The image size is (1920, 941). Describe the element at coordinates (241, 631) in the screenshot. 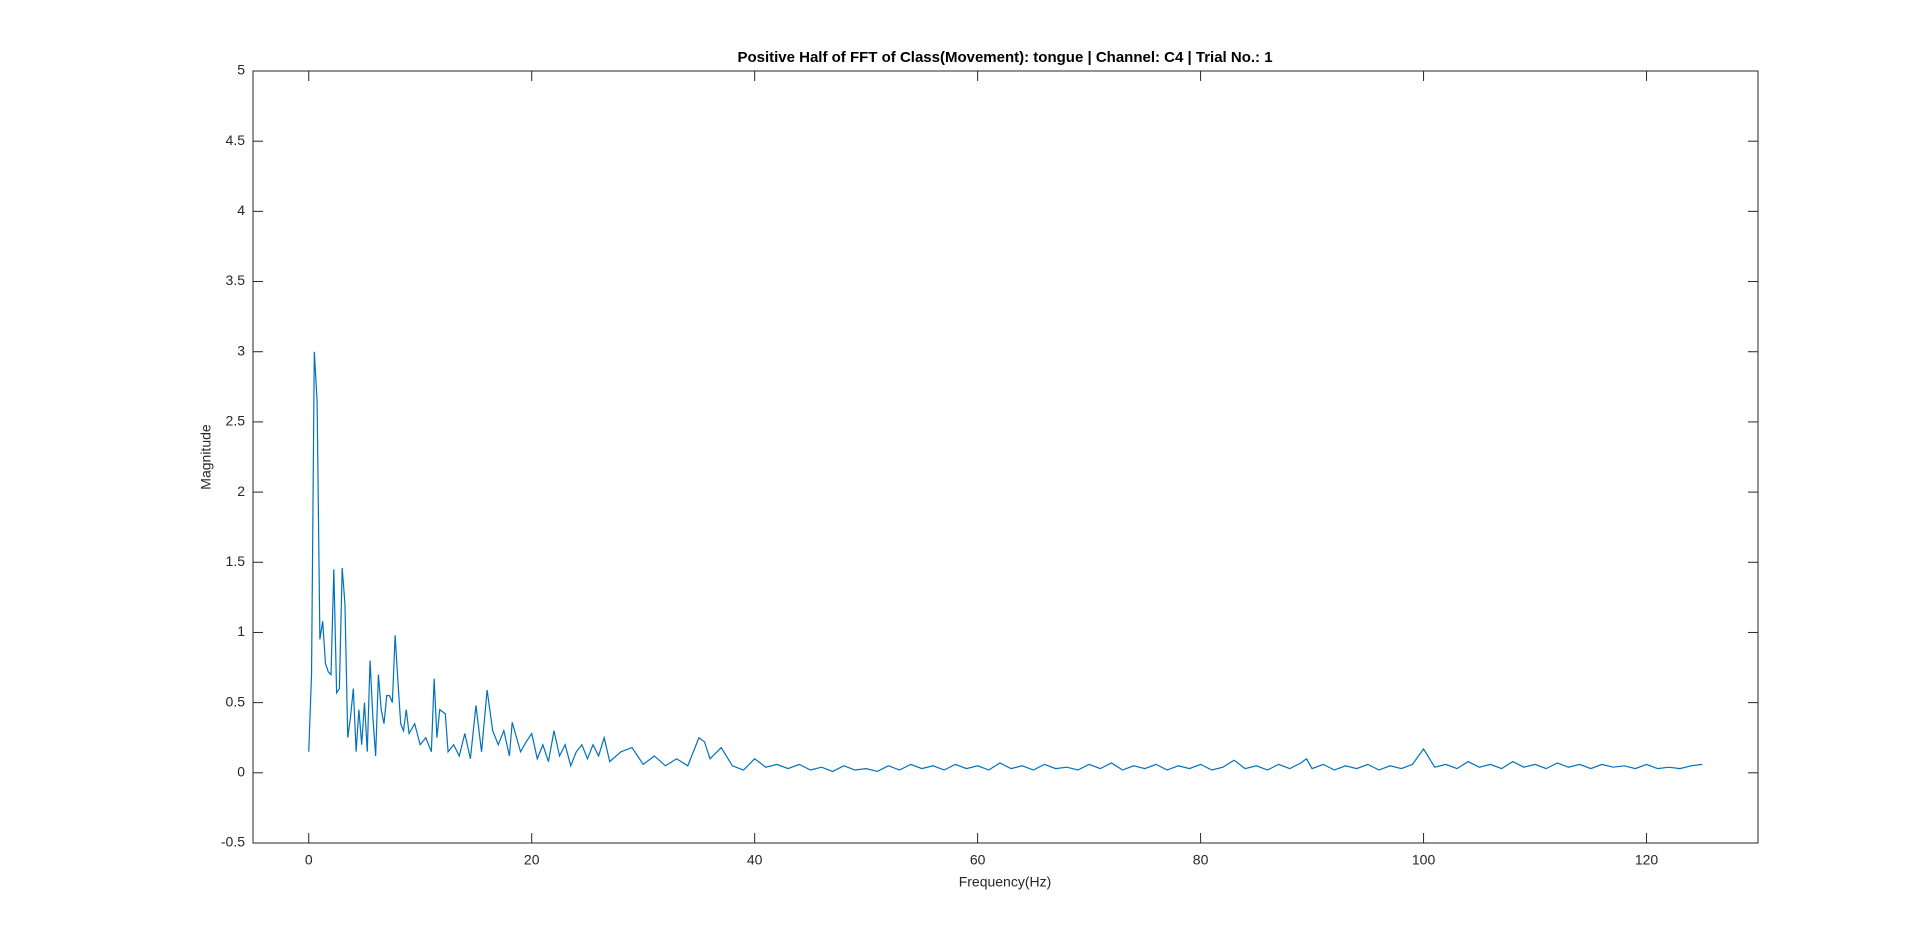

I see `y-tick-label: 1` at that location.